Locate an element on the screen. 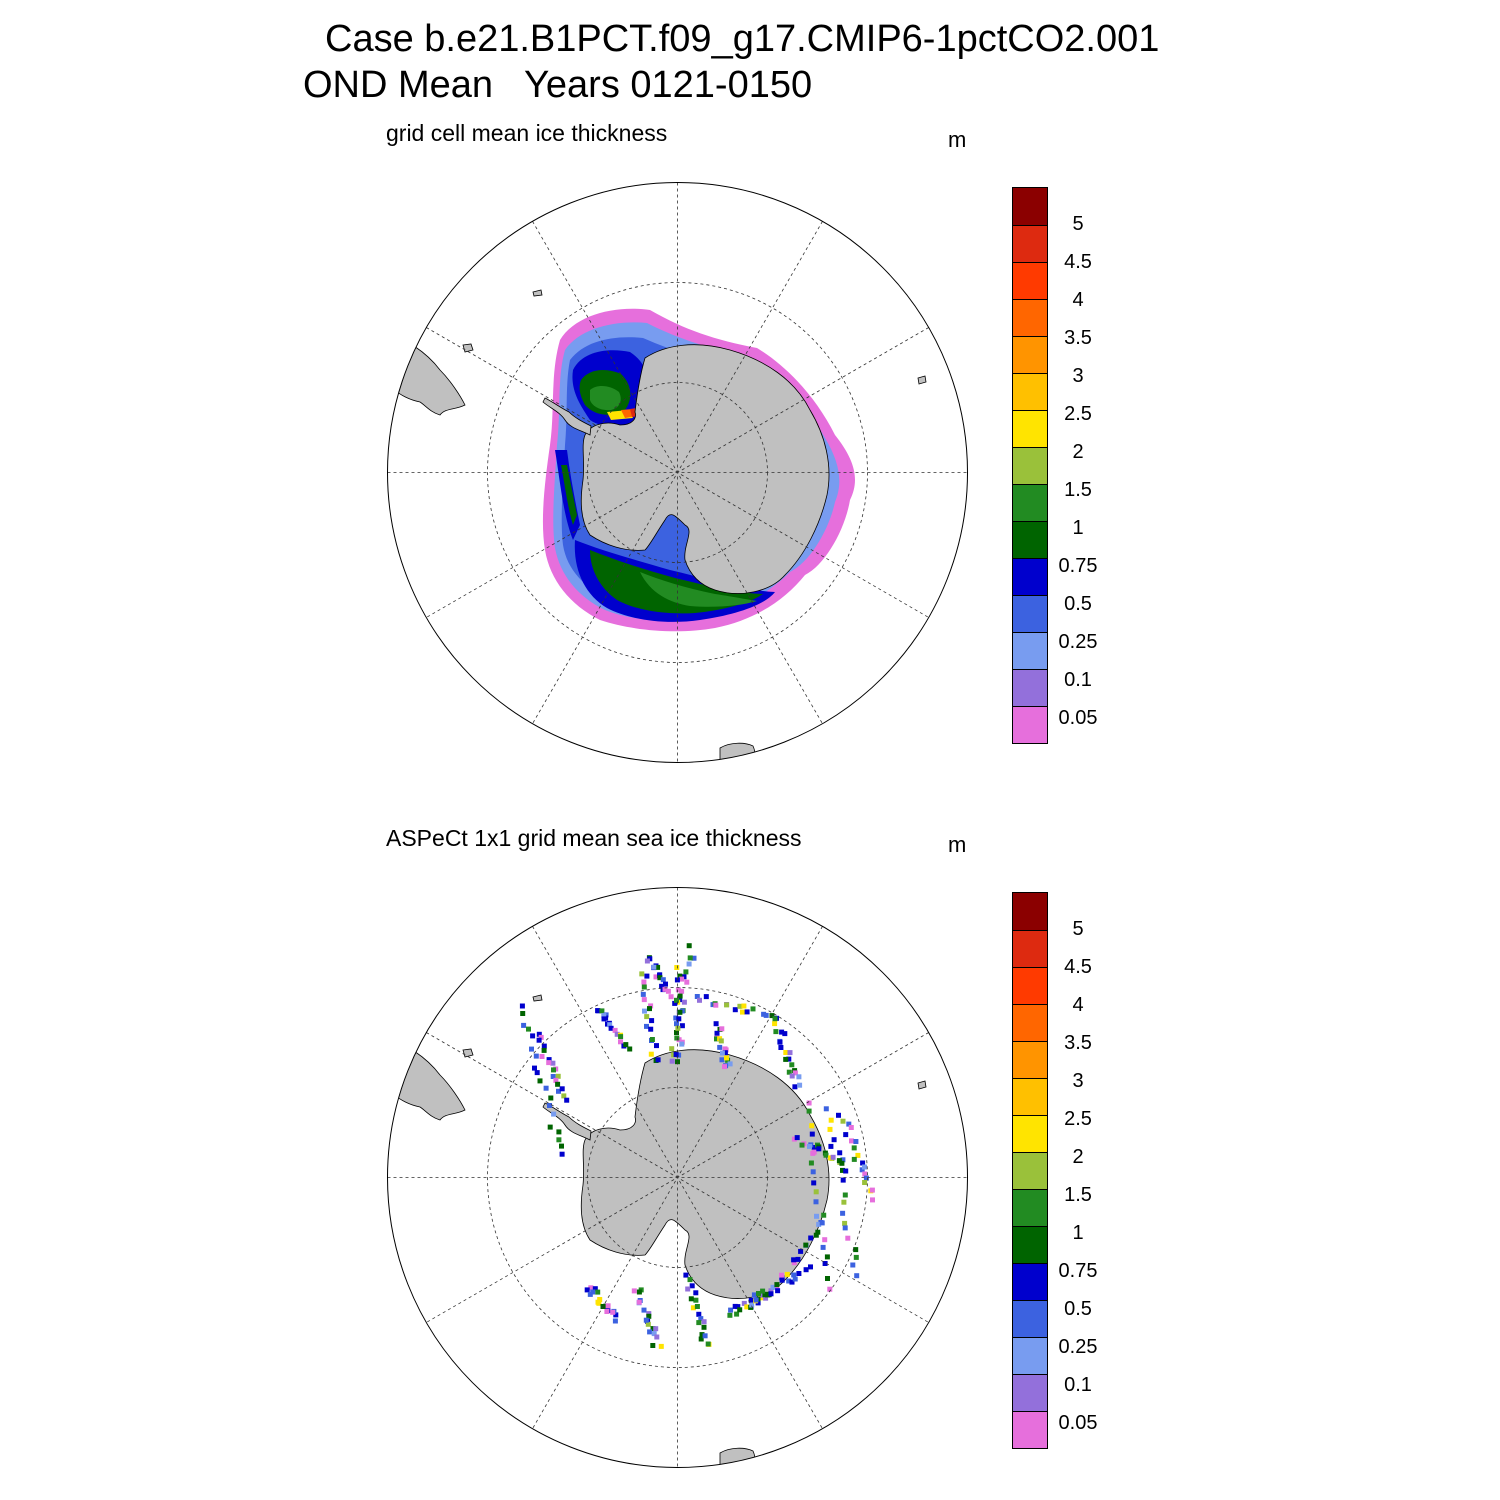 This screenshot has width=1500, height=1500. panel1-units: m is located at coordinates (957, 139).